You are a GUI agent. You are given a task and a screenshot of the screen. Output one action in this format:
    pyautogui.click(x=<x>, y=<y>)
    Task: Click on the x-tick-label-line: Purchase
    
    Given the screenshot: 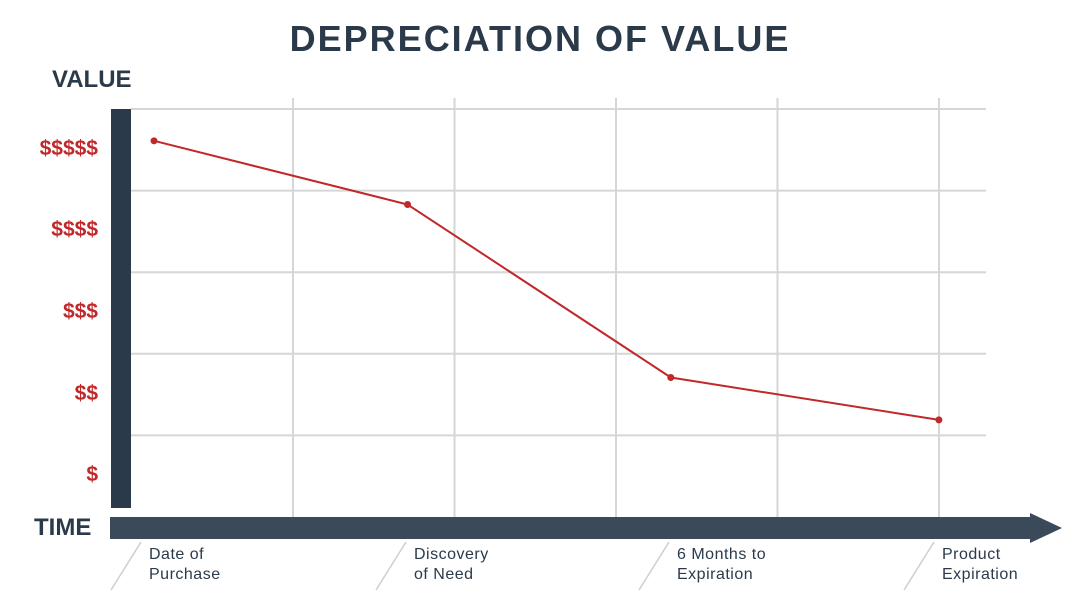 What is the action you would take?
    pyautogui.click(x=185, y=574)
    